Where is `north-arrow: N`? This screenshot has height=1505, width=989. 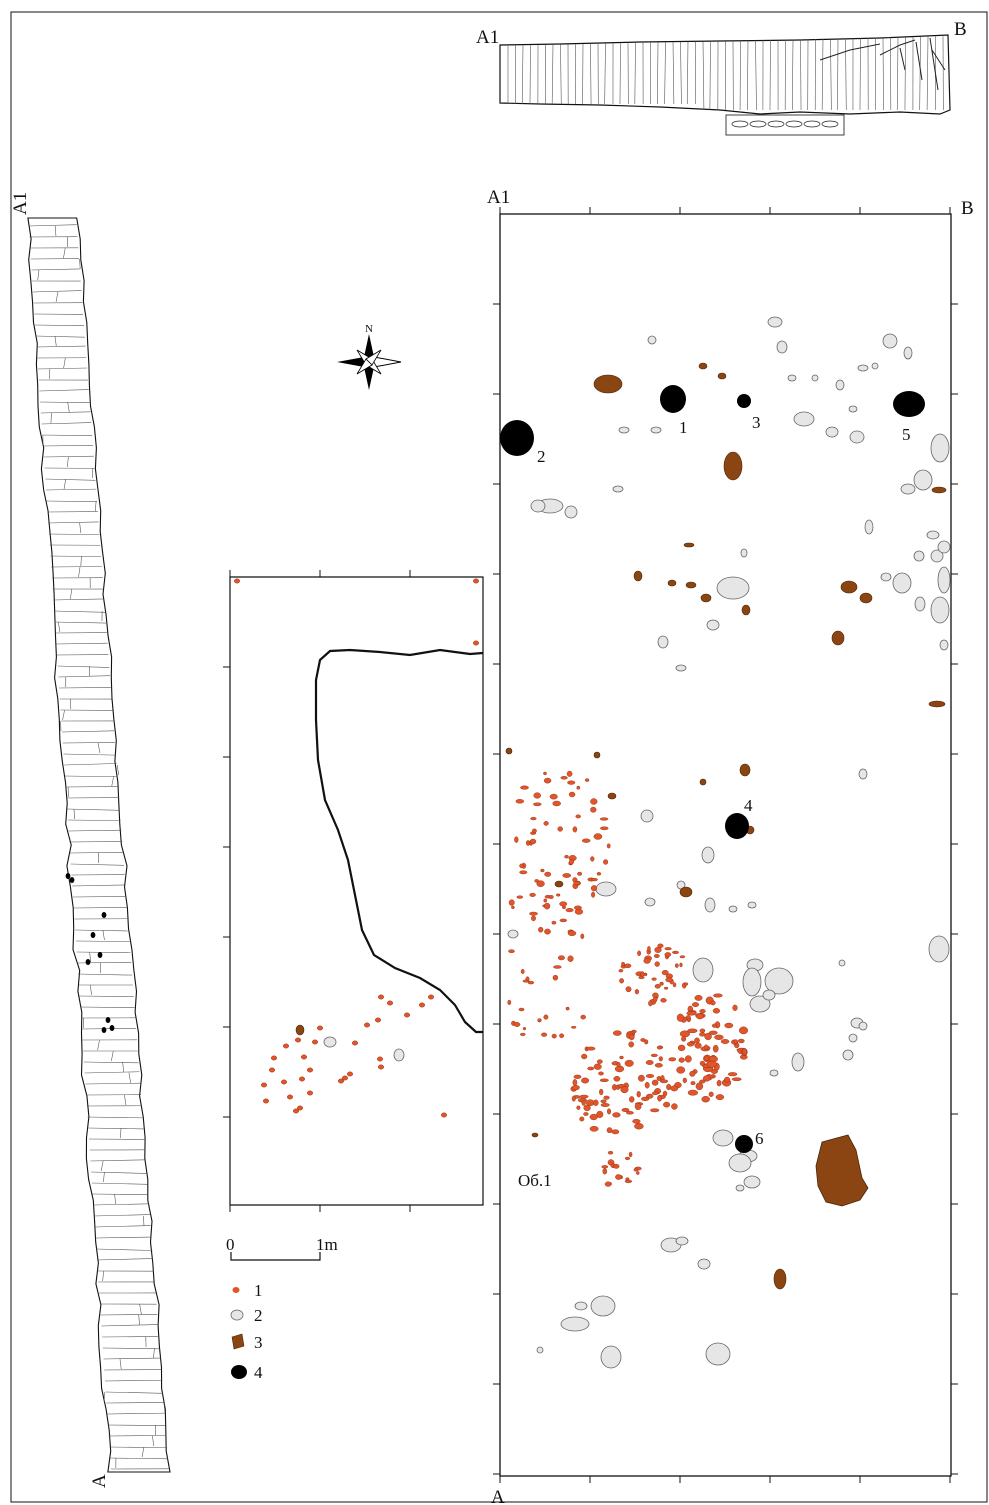
north-arrow: N is located at coordinates (369, 356).